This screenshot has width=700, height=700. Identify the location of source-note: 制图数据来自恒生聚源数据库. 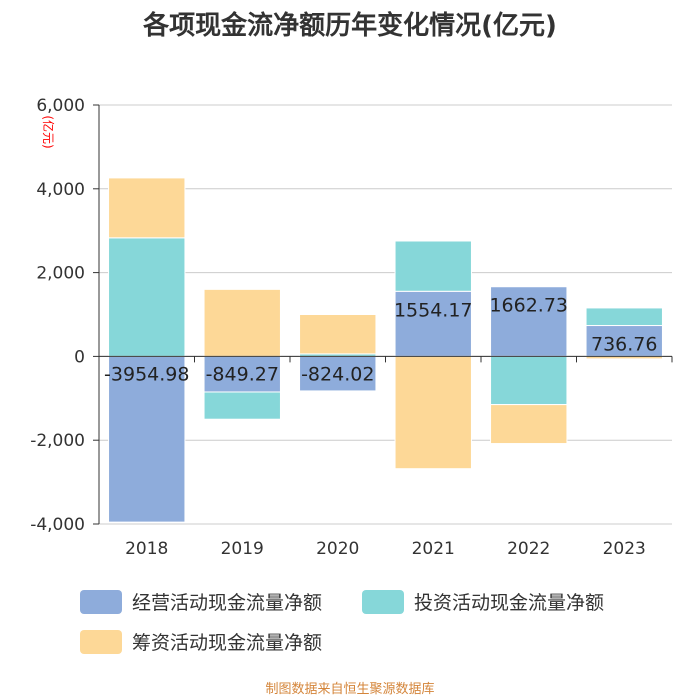
(349, 689).